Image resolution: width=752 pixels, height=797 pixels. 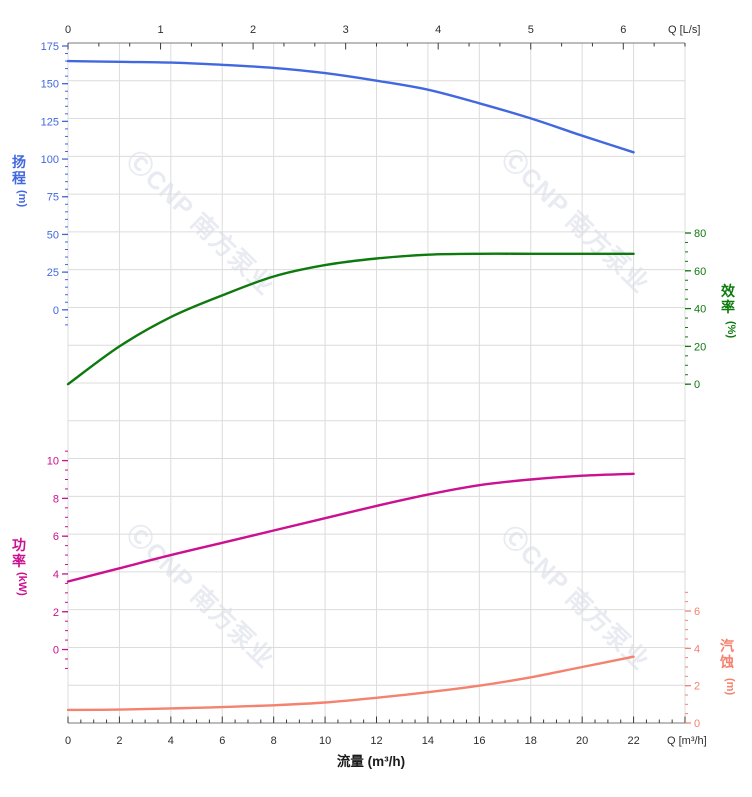 What do you see at coordinates (160, 30) in the screenshot?
I see `top-axis-tick-label: 1` at bounding box center [160, 30].